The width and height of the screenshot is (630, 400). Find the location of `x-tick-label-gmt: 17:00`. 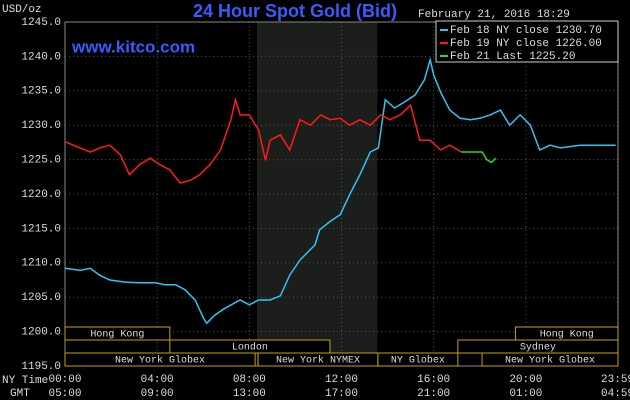

x-tick-label-gmt: 17:00 is located at coordinates (341, 394).